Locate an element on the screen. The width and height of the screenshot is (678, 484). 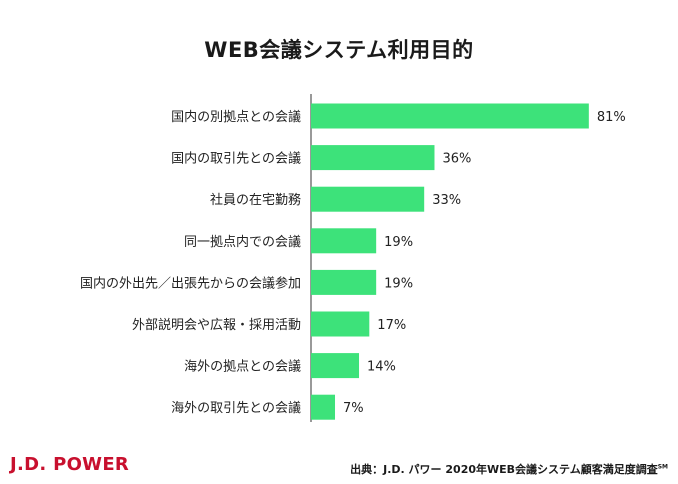
value-label: 36% is located at coordinates (456, 159).